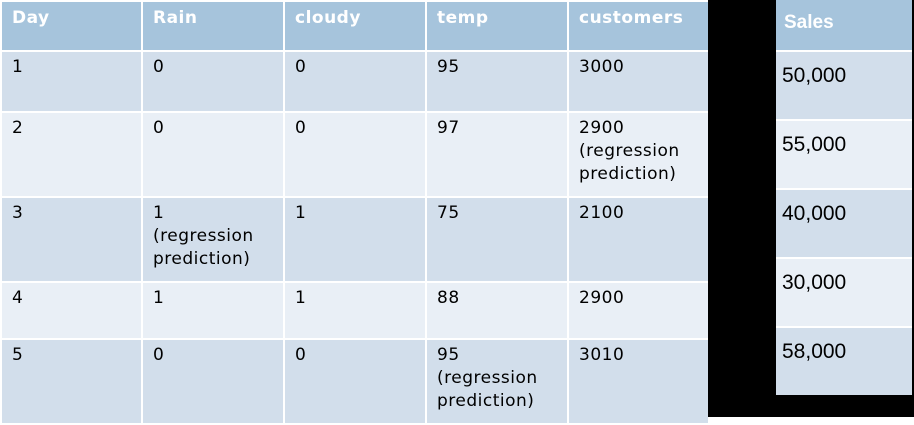 Image resolution: width=914 pixels, height=425 pixels. What do you see at coordinates (71, 154) in the screenshot?
I see `cell-day: 2` at bounding box center [71, 154].